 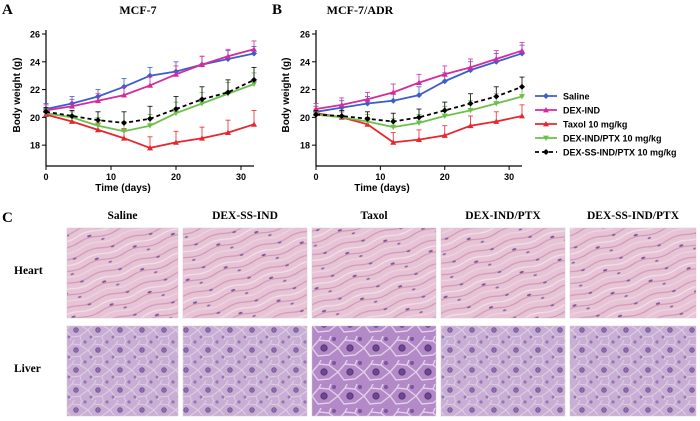 What do you see at coordinates (620, 153) in the screenshot?
I see `legend-label: DEX-SS-IND/PTX 10 mg/kg` at bounding box center [620, 153].